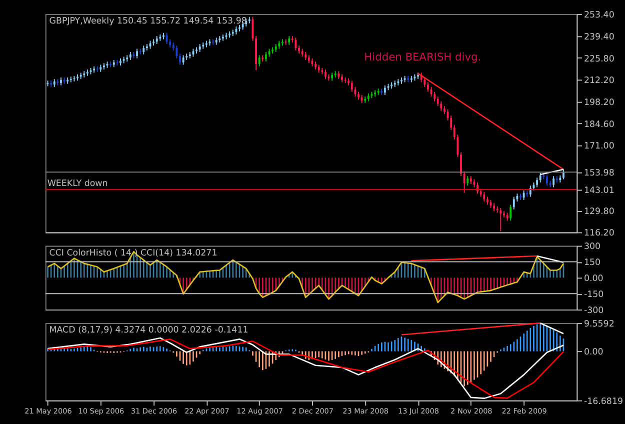  Describe the element at coordinates (133, 253) in the screenshot. I see `chart-title: CCI ColorHisto ( 14 ) CCI(14) 134.0271` at that location.